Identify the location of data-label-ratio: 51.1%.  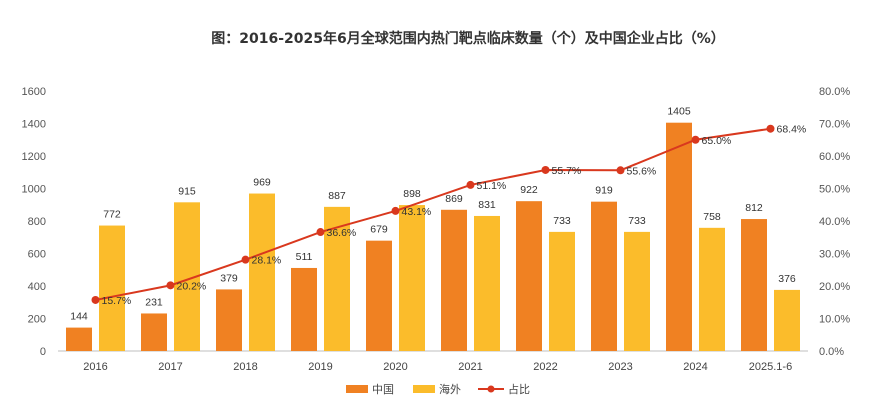
(492, 186).